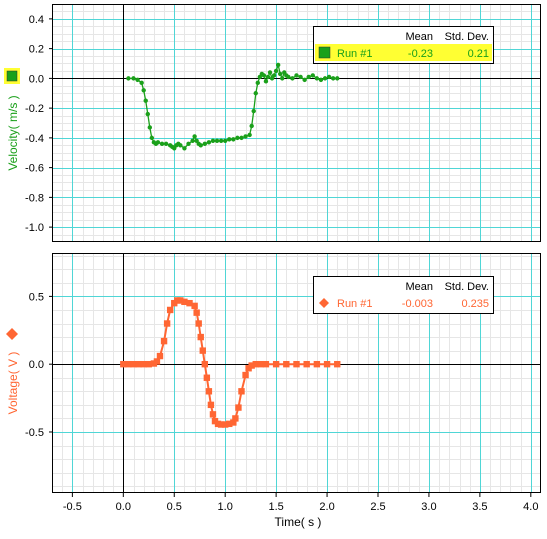  What do you see at coordinates (13, 132) in the screenshot?
I see `y-axis-label: Velocity( m/s )` at bounding box center [13, 132].